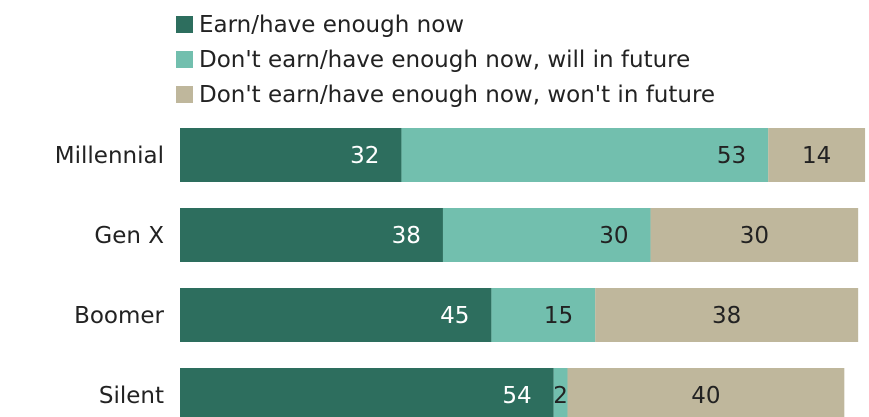  What do you see at coordinates (131, 396) in the screenshot?
I see `category-label-silent: Silent` at bounding box center [131, 396].